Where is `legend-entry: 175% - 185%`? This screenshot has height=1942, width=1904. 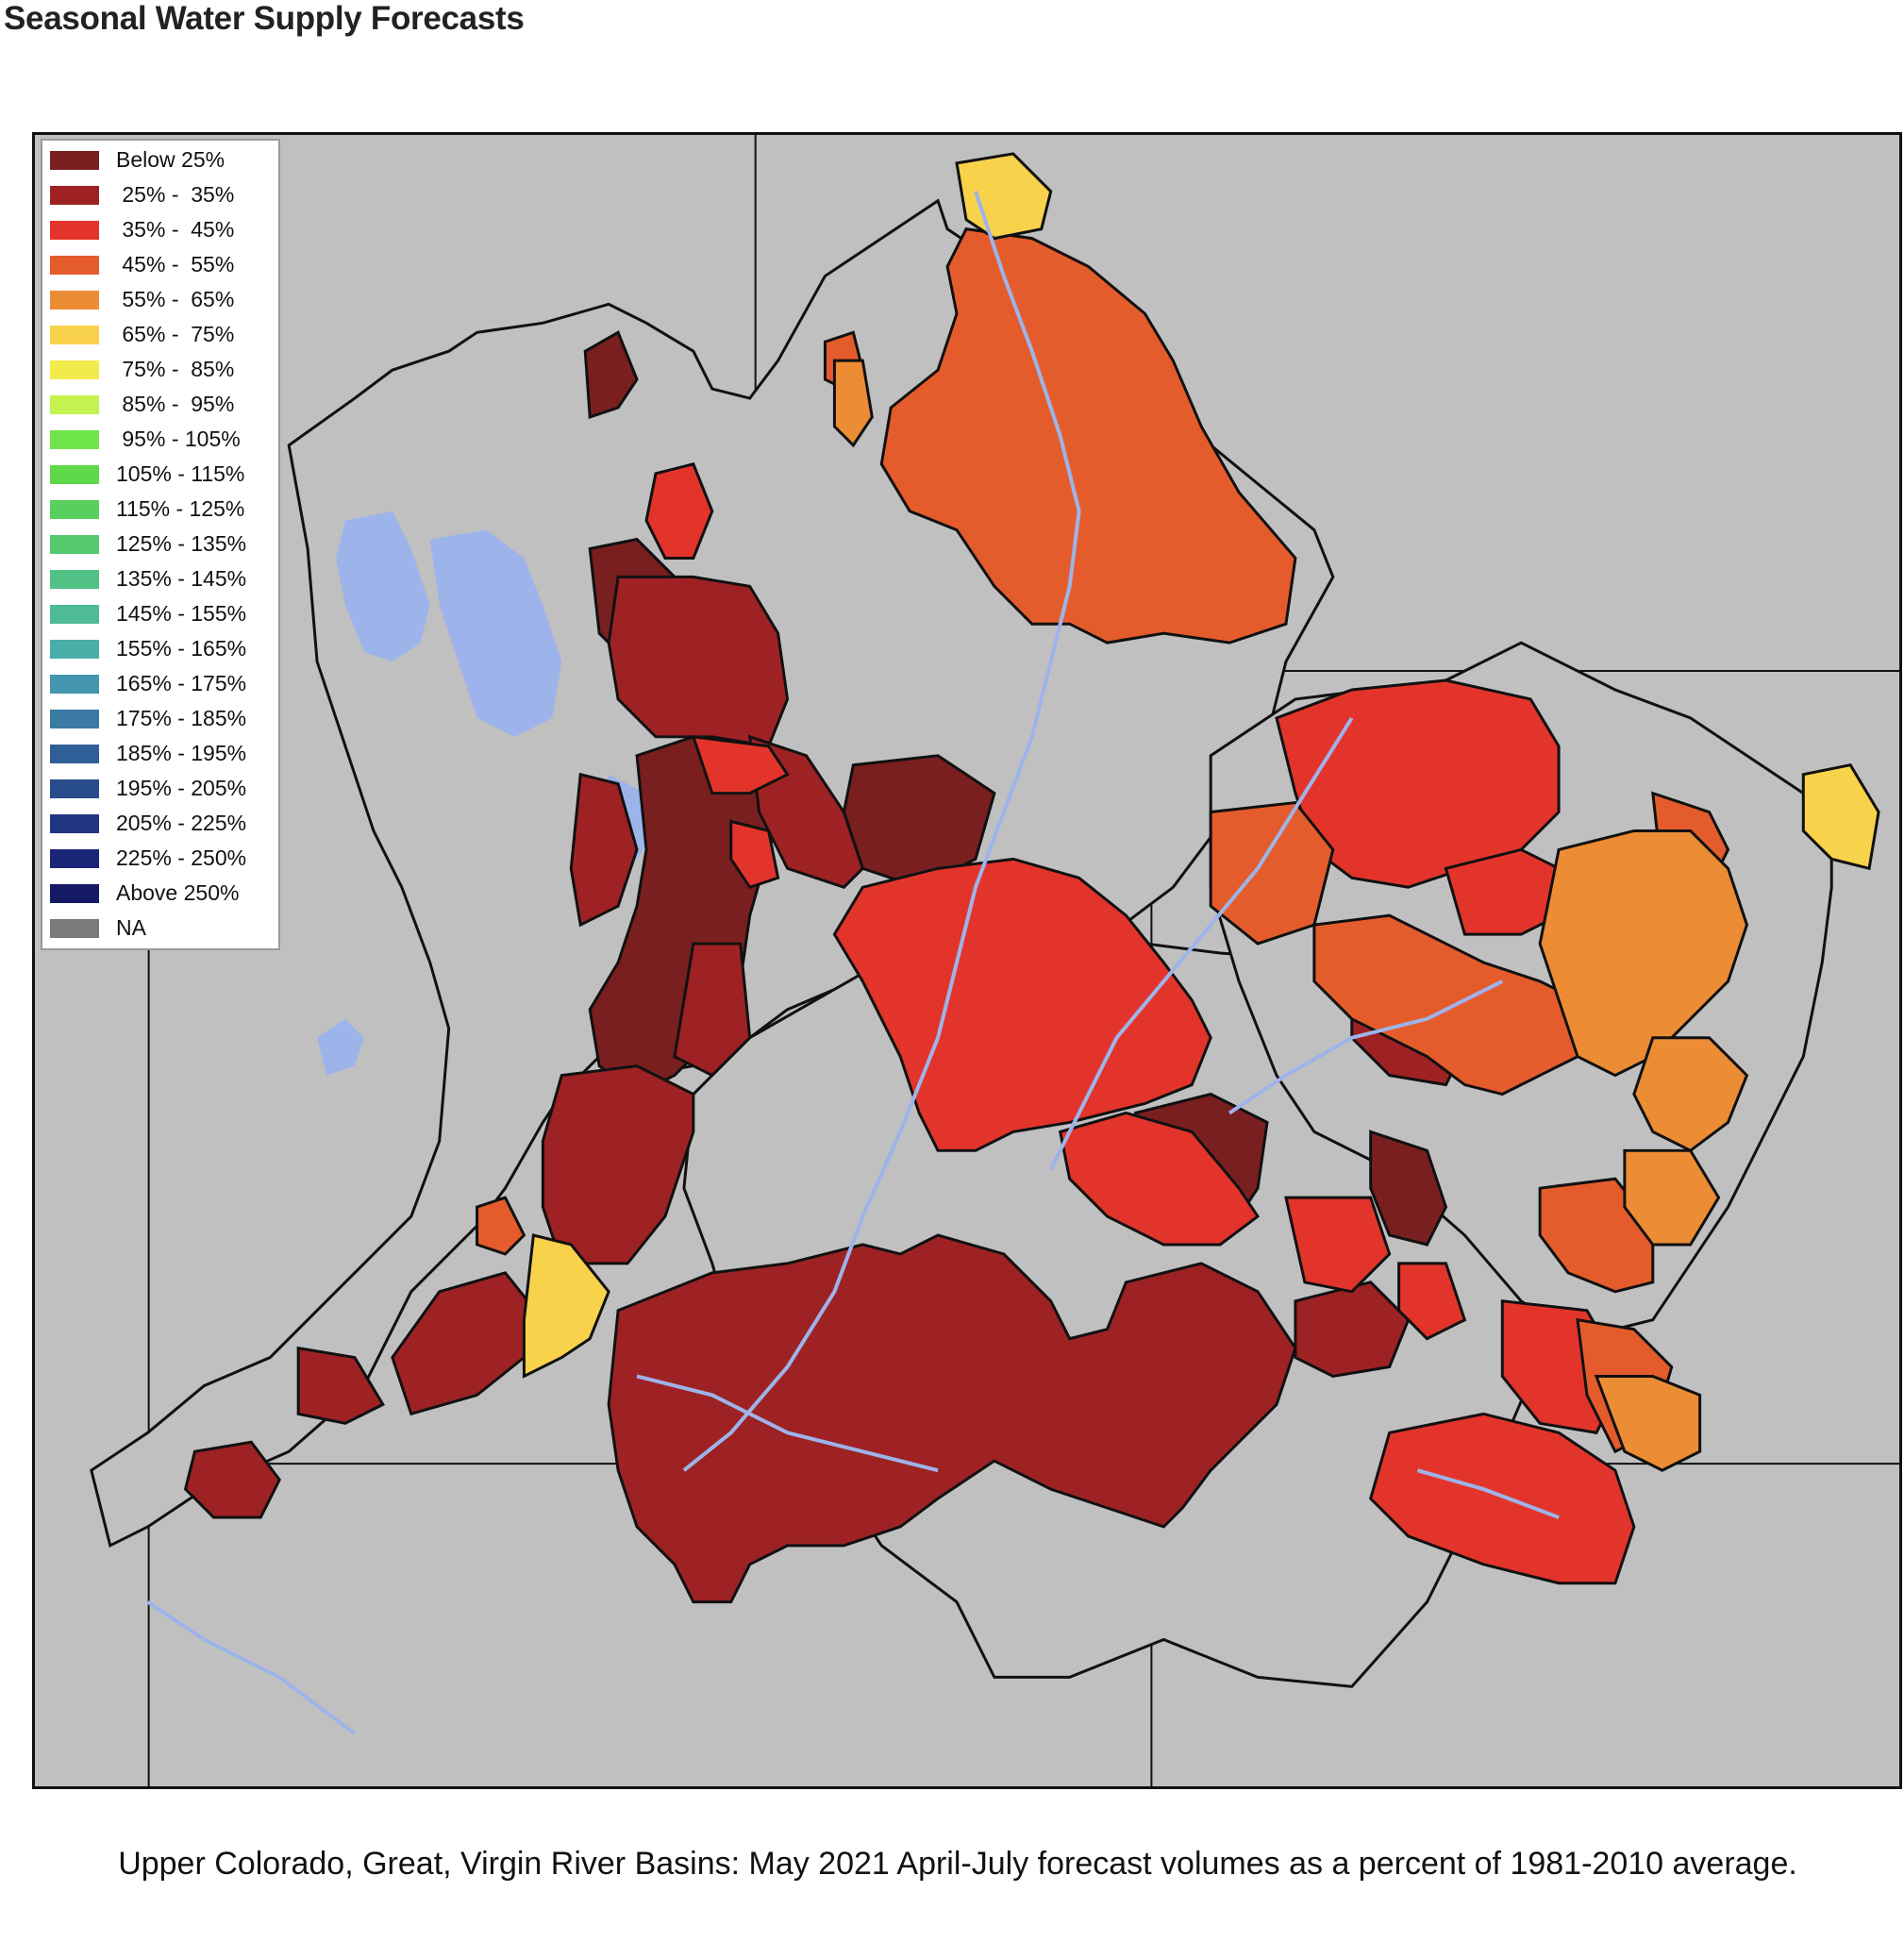 legend-entry: 175% - 185% is located at coordinates (148, 719).